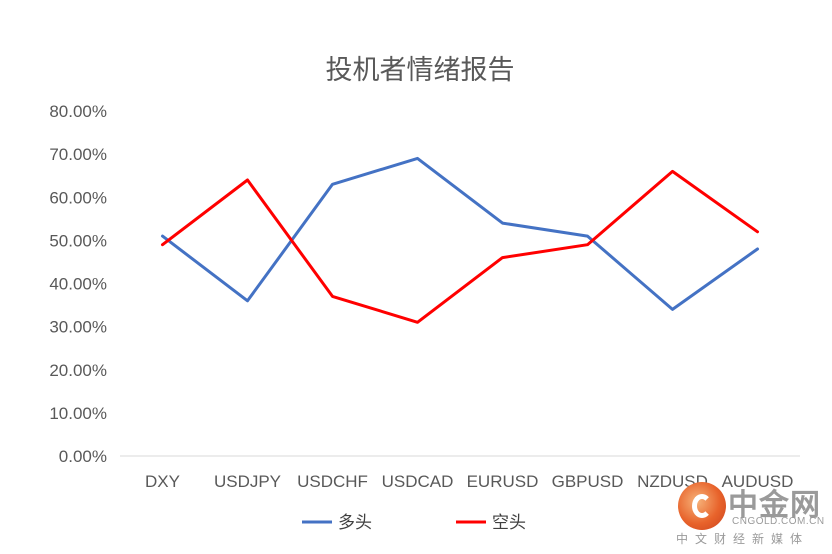 The width and height of the screenshot is (832, 554). What do you see at coordinates (778, 521) in the screenshot?
I see `watermark-domain: CNGOLD.COM.CN` at bounding box center [778, 521].